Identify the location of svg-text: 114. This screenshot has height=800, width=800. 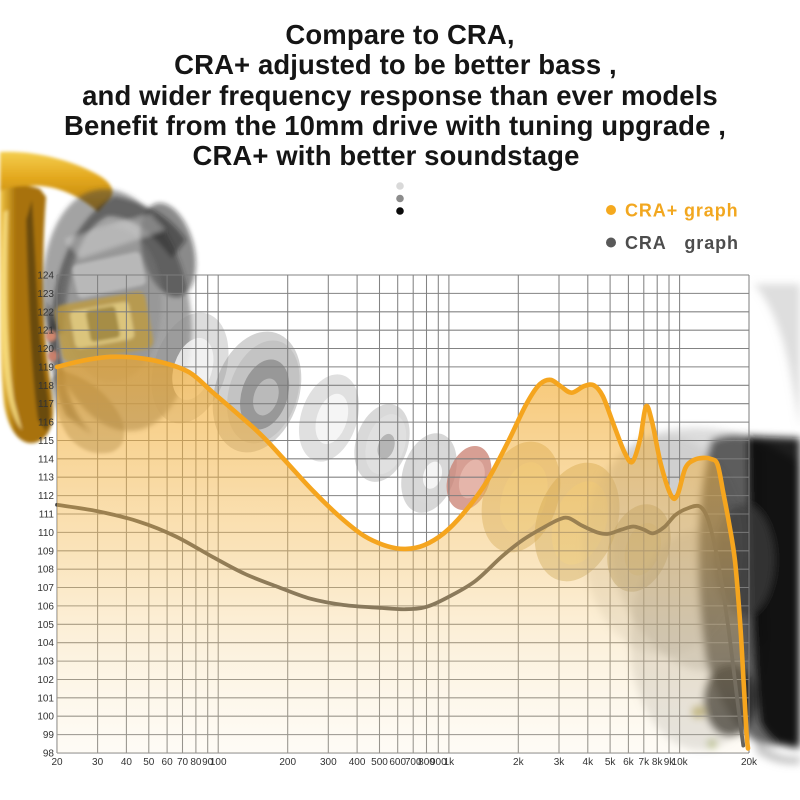
(46, 459).